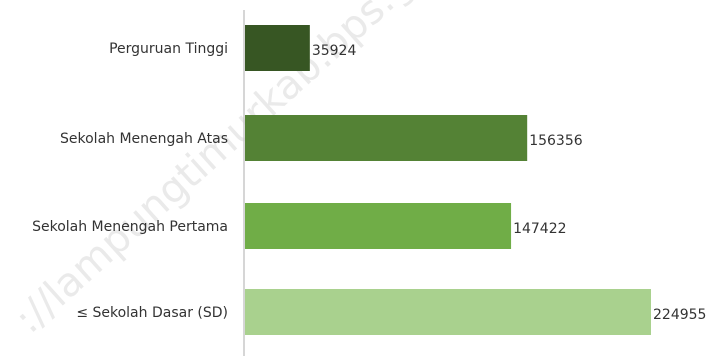 Image resolution: width=712 pixels, height=358 pixels. Describe the element at coordinates (539, 229) in the screenshot. I see `value-label: 147422` at that location.